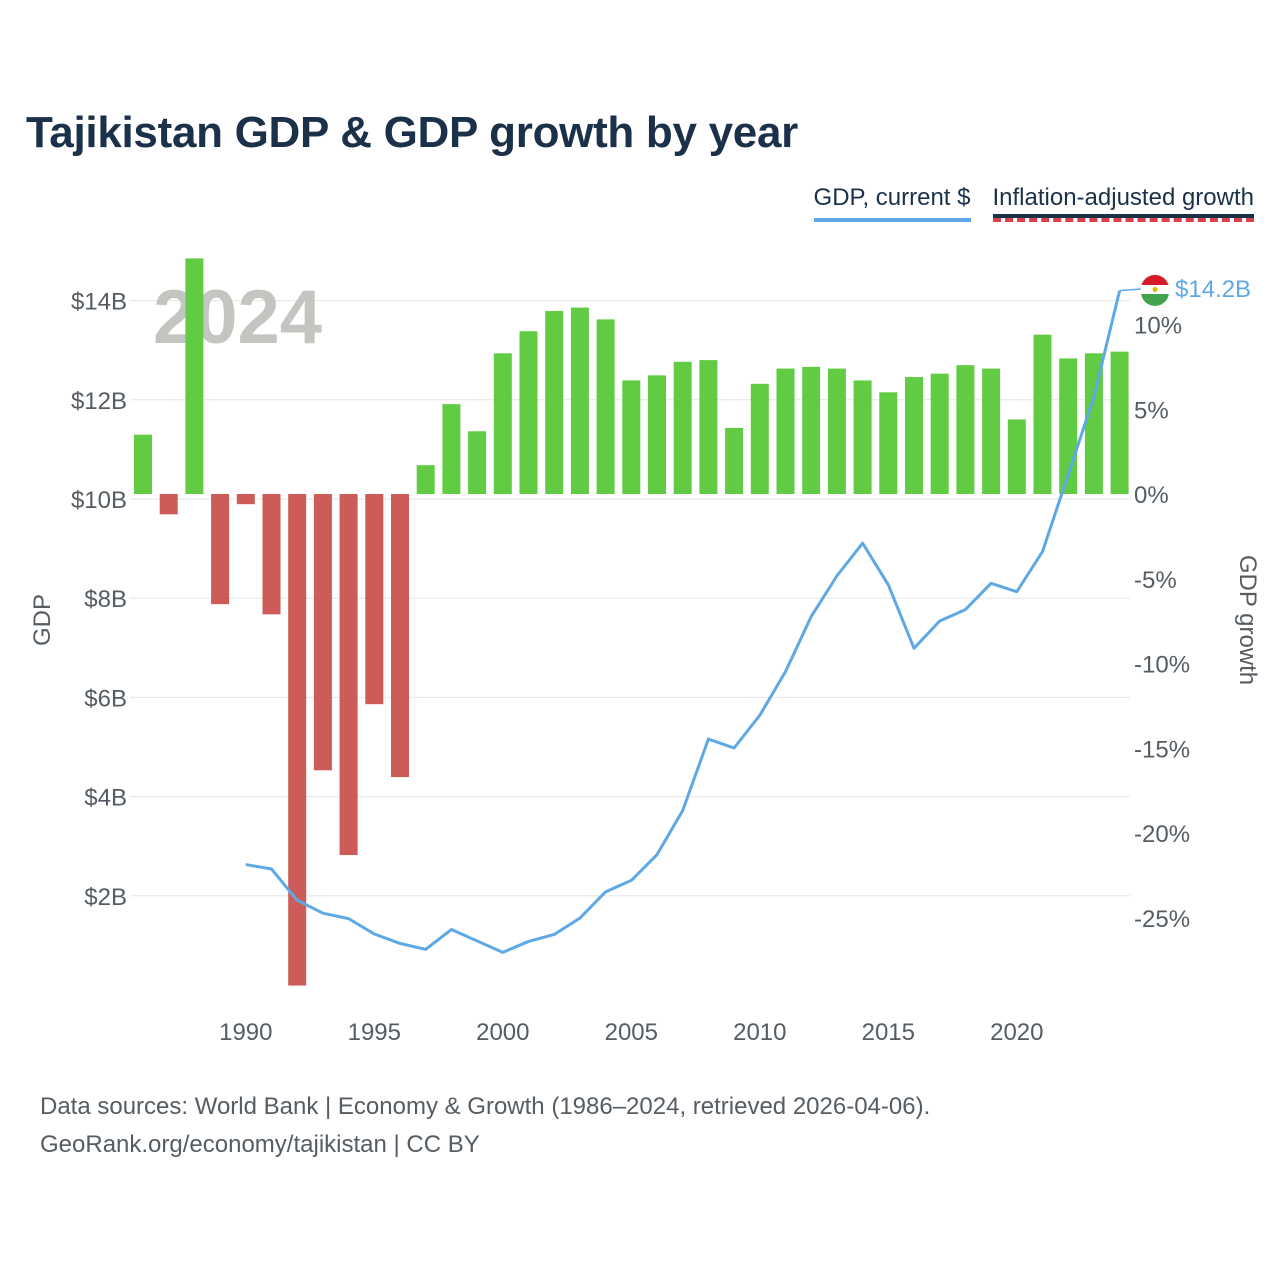  What do you see at coordinates (105, 698) in the screenshot?
I see `y-tick-left: $6B` at bounding box center [105, 698].